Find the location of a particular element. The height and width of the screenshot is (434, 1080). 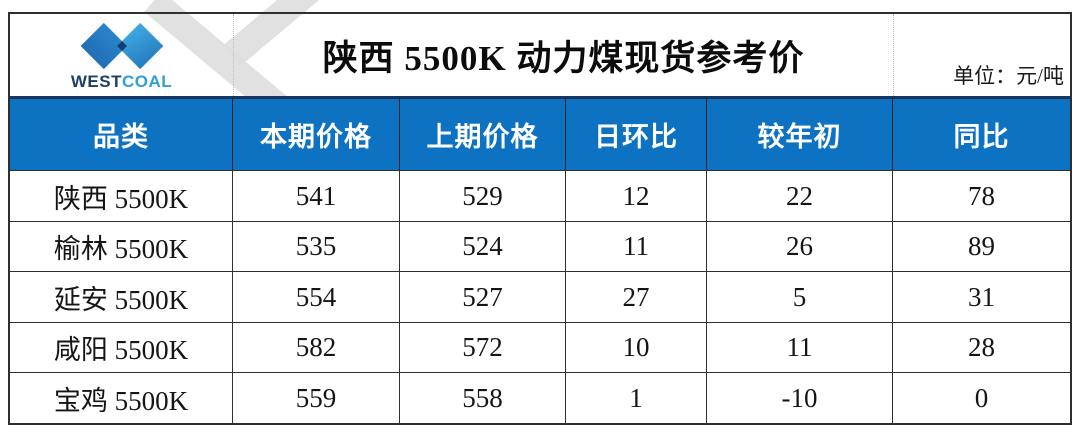

page-title: 陕西 5500K 动力煤现货参考价 is located at coordinates (563, 58).